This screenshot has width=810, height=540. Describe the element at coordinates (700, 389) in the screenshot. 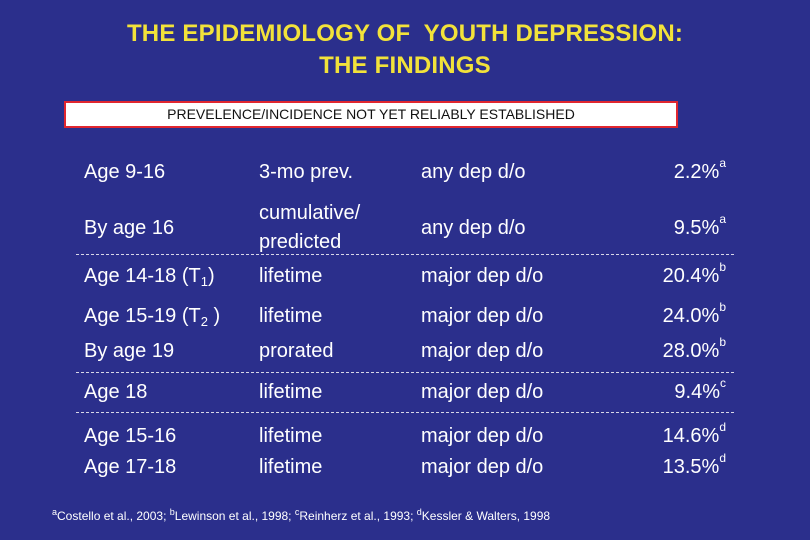

I see `row-value: 9.4%c` at that location.